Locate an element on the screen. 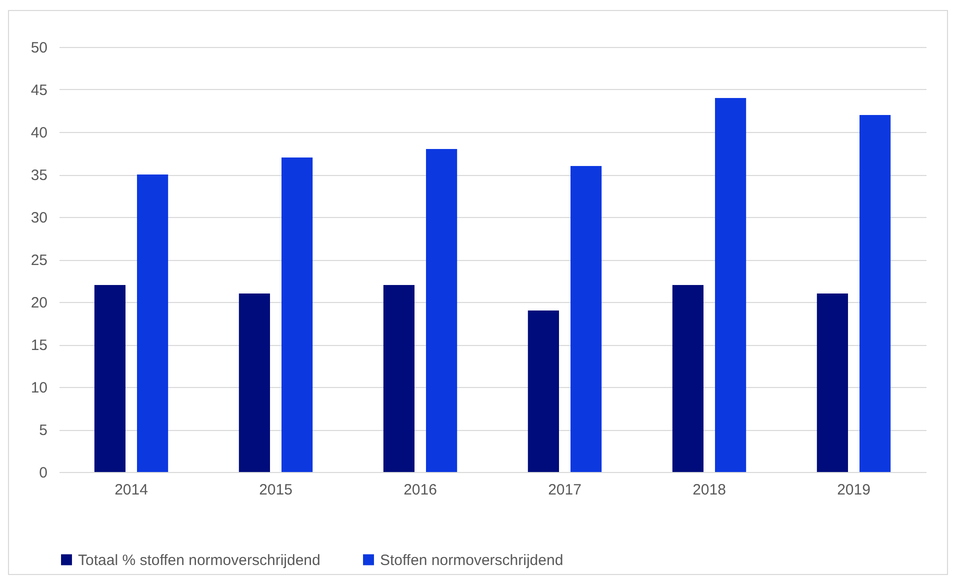  y-tick-label: 35 is located at coordinates (39, 175).